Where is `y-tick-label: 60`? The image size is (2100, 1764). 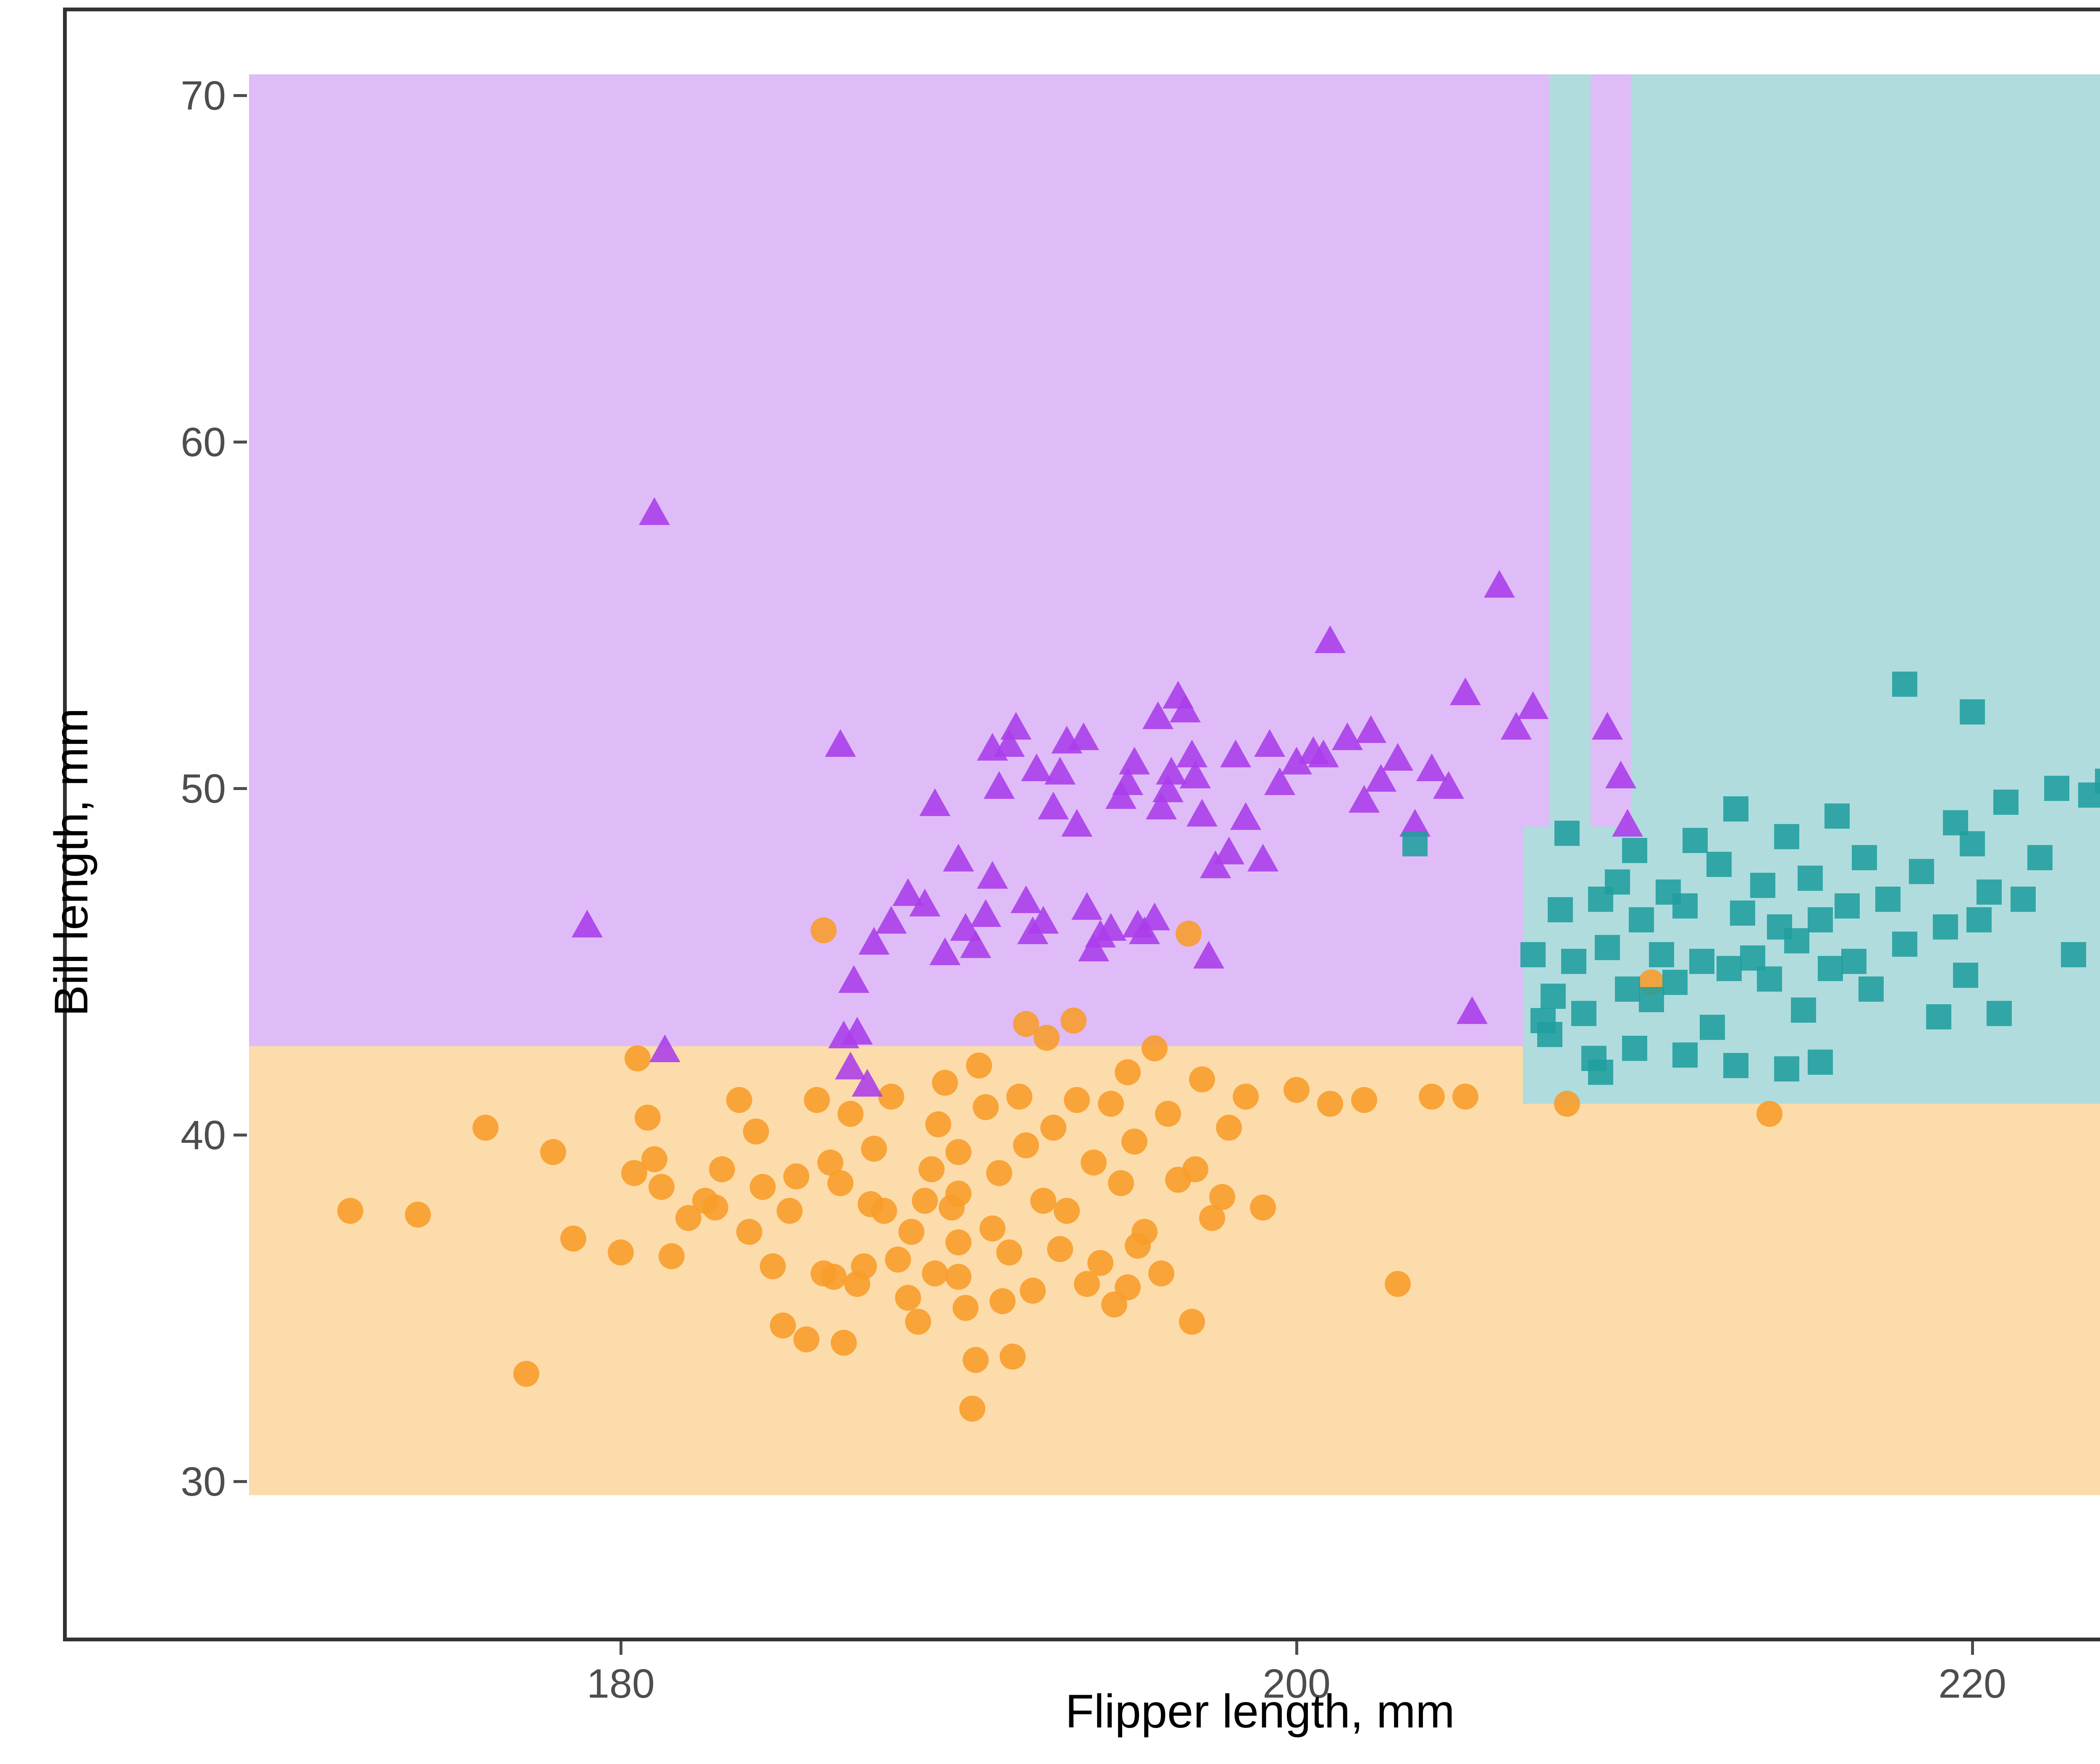 y-tick-label: 60 is located at coordinates (203, 442).